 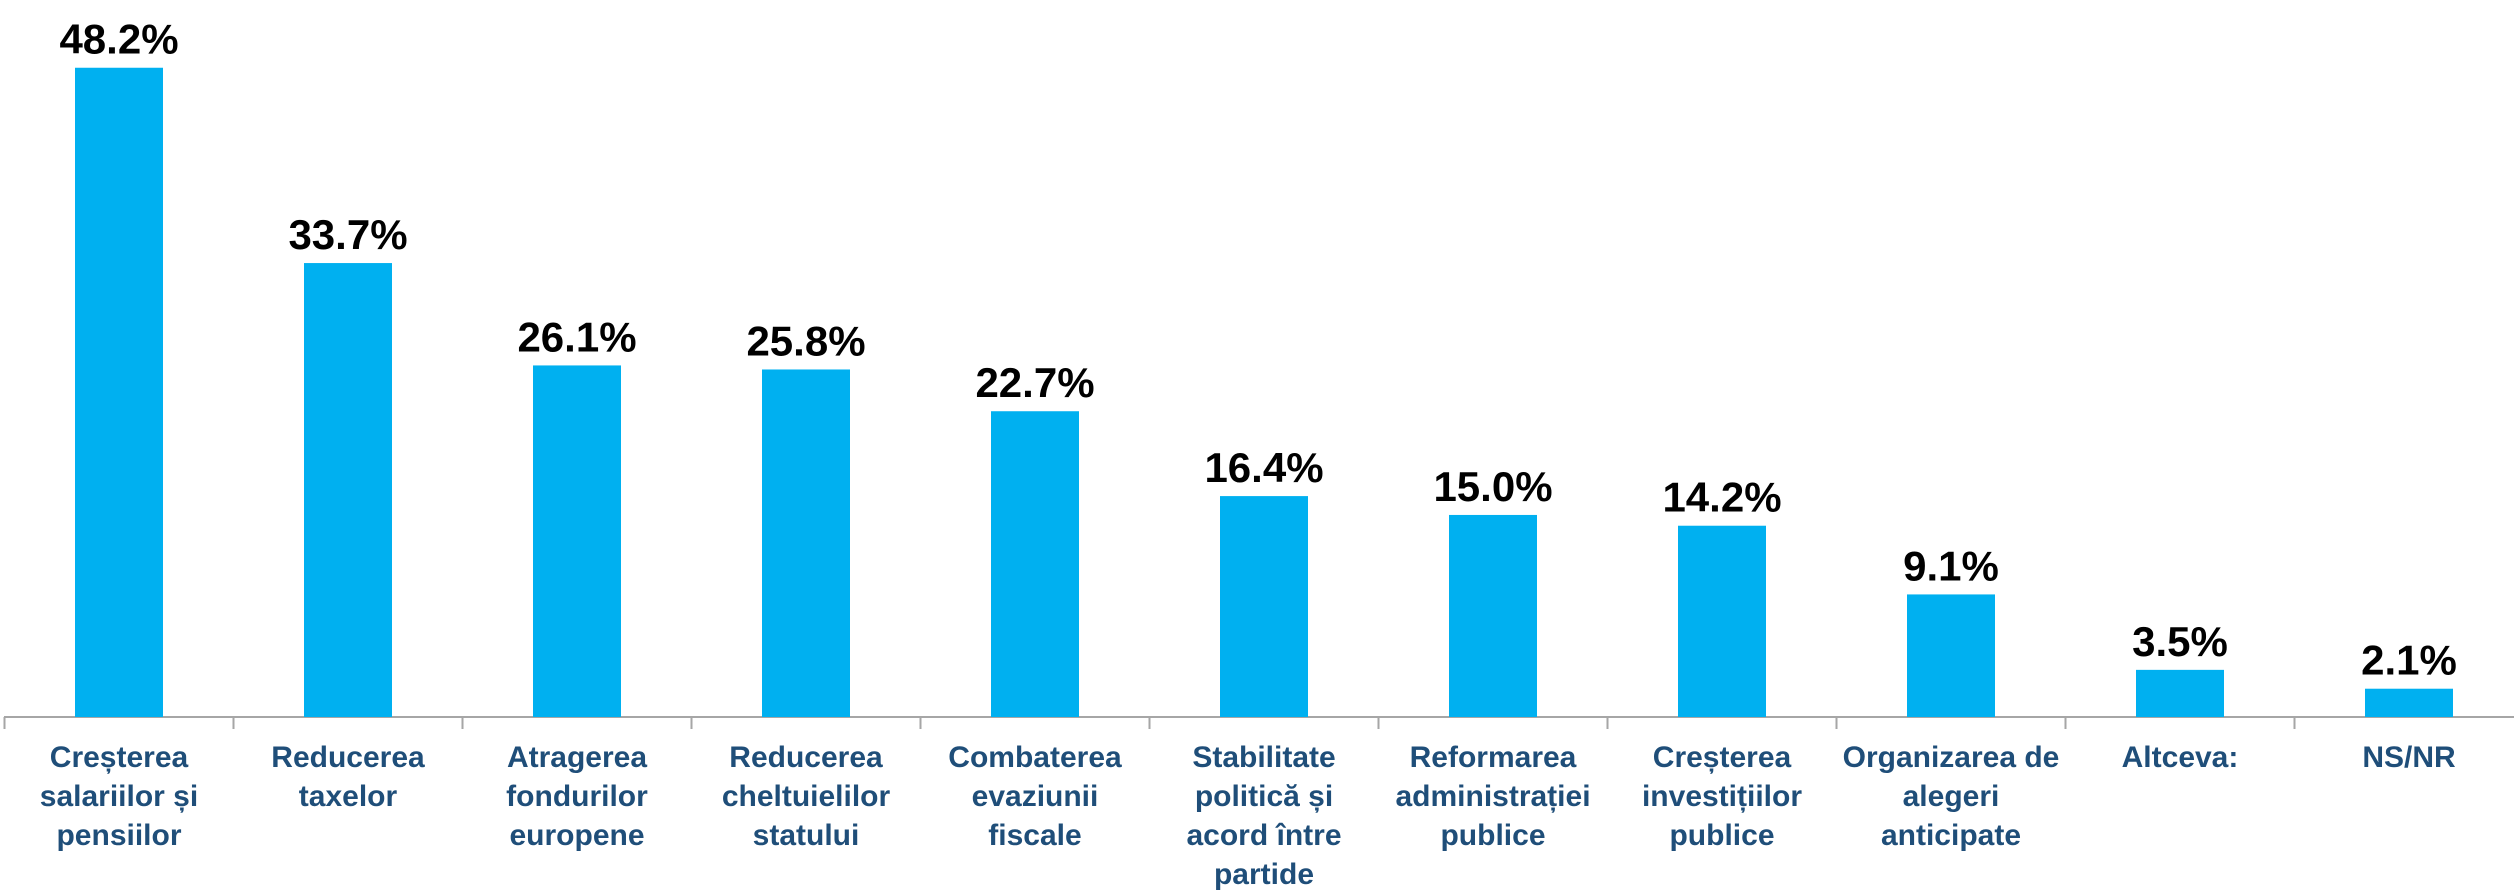 What do you see at coordinates (806, 796) in the screenshot?
I see `x-tick-label: Reducerea cheltuielilor statului` at bounding box center [806, 796].